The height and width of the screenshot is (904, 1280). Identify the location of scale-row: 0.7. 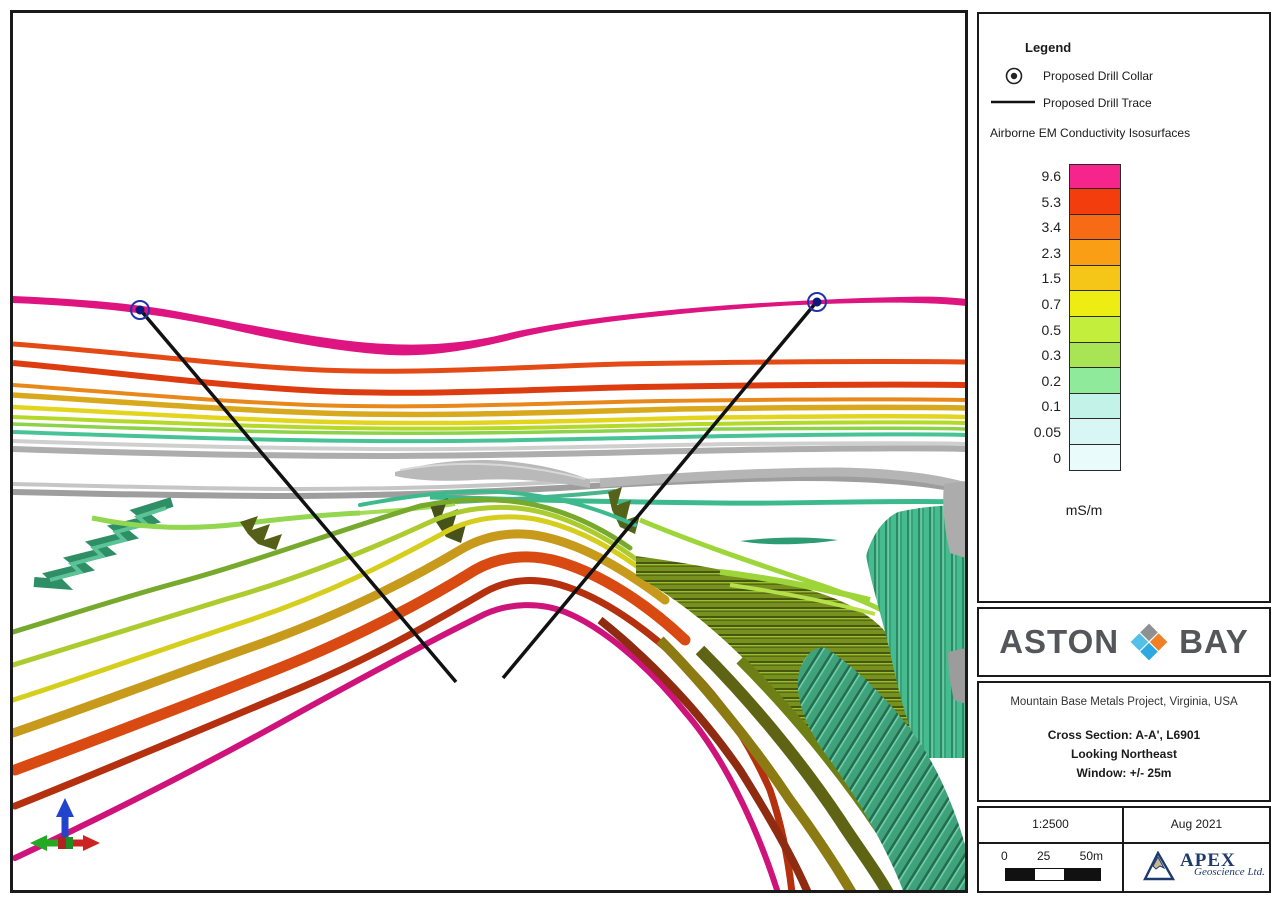
(1056, 304).